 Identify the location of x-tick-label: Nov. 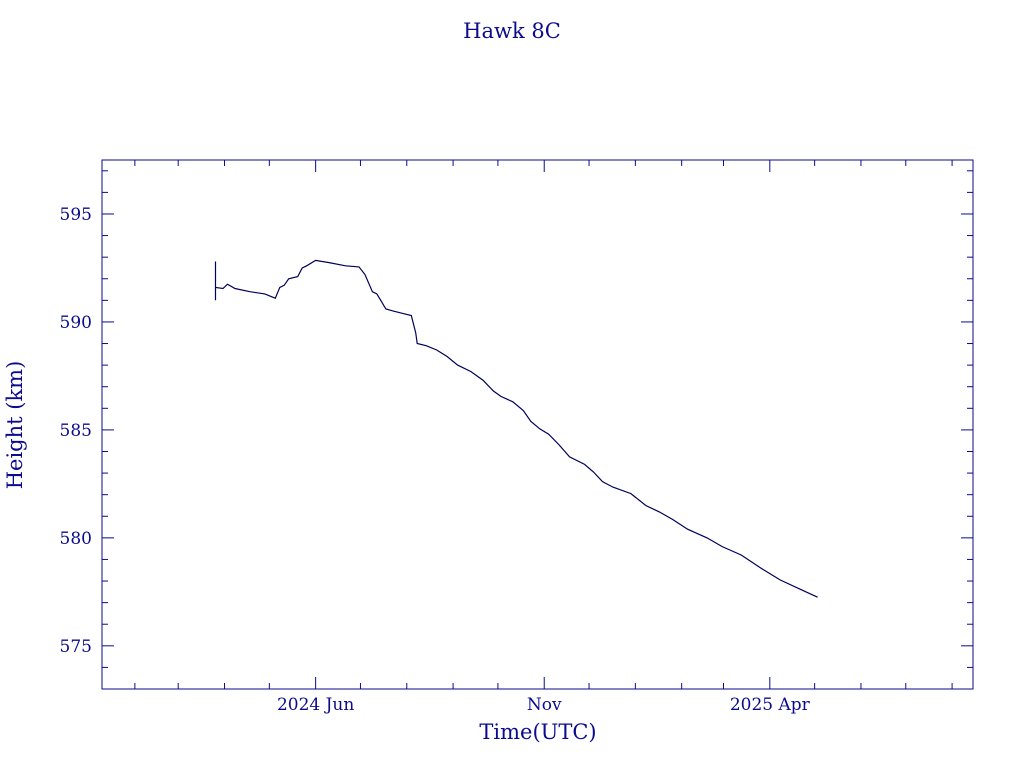
(544, 705).